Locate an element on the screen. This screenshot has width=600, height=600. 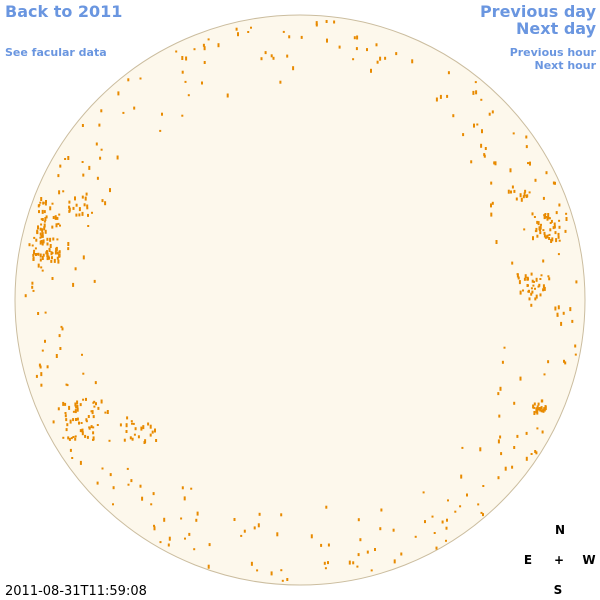
facular-data-link: See facular data is located at coordinates (56, 52).